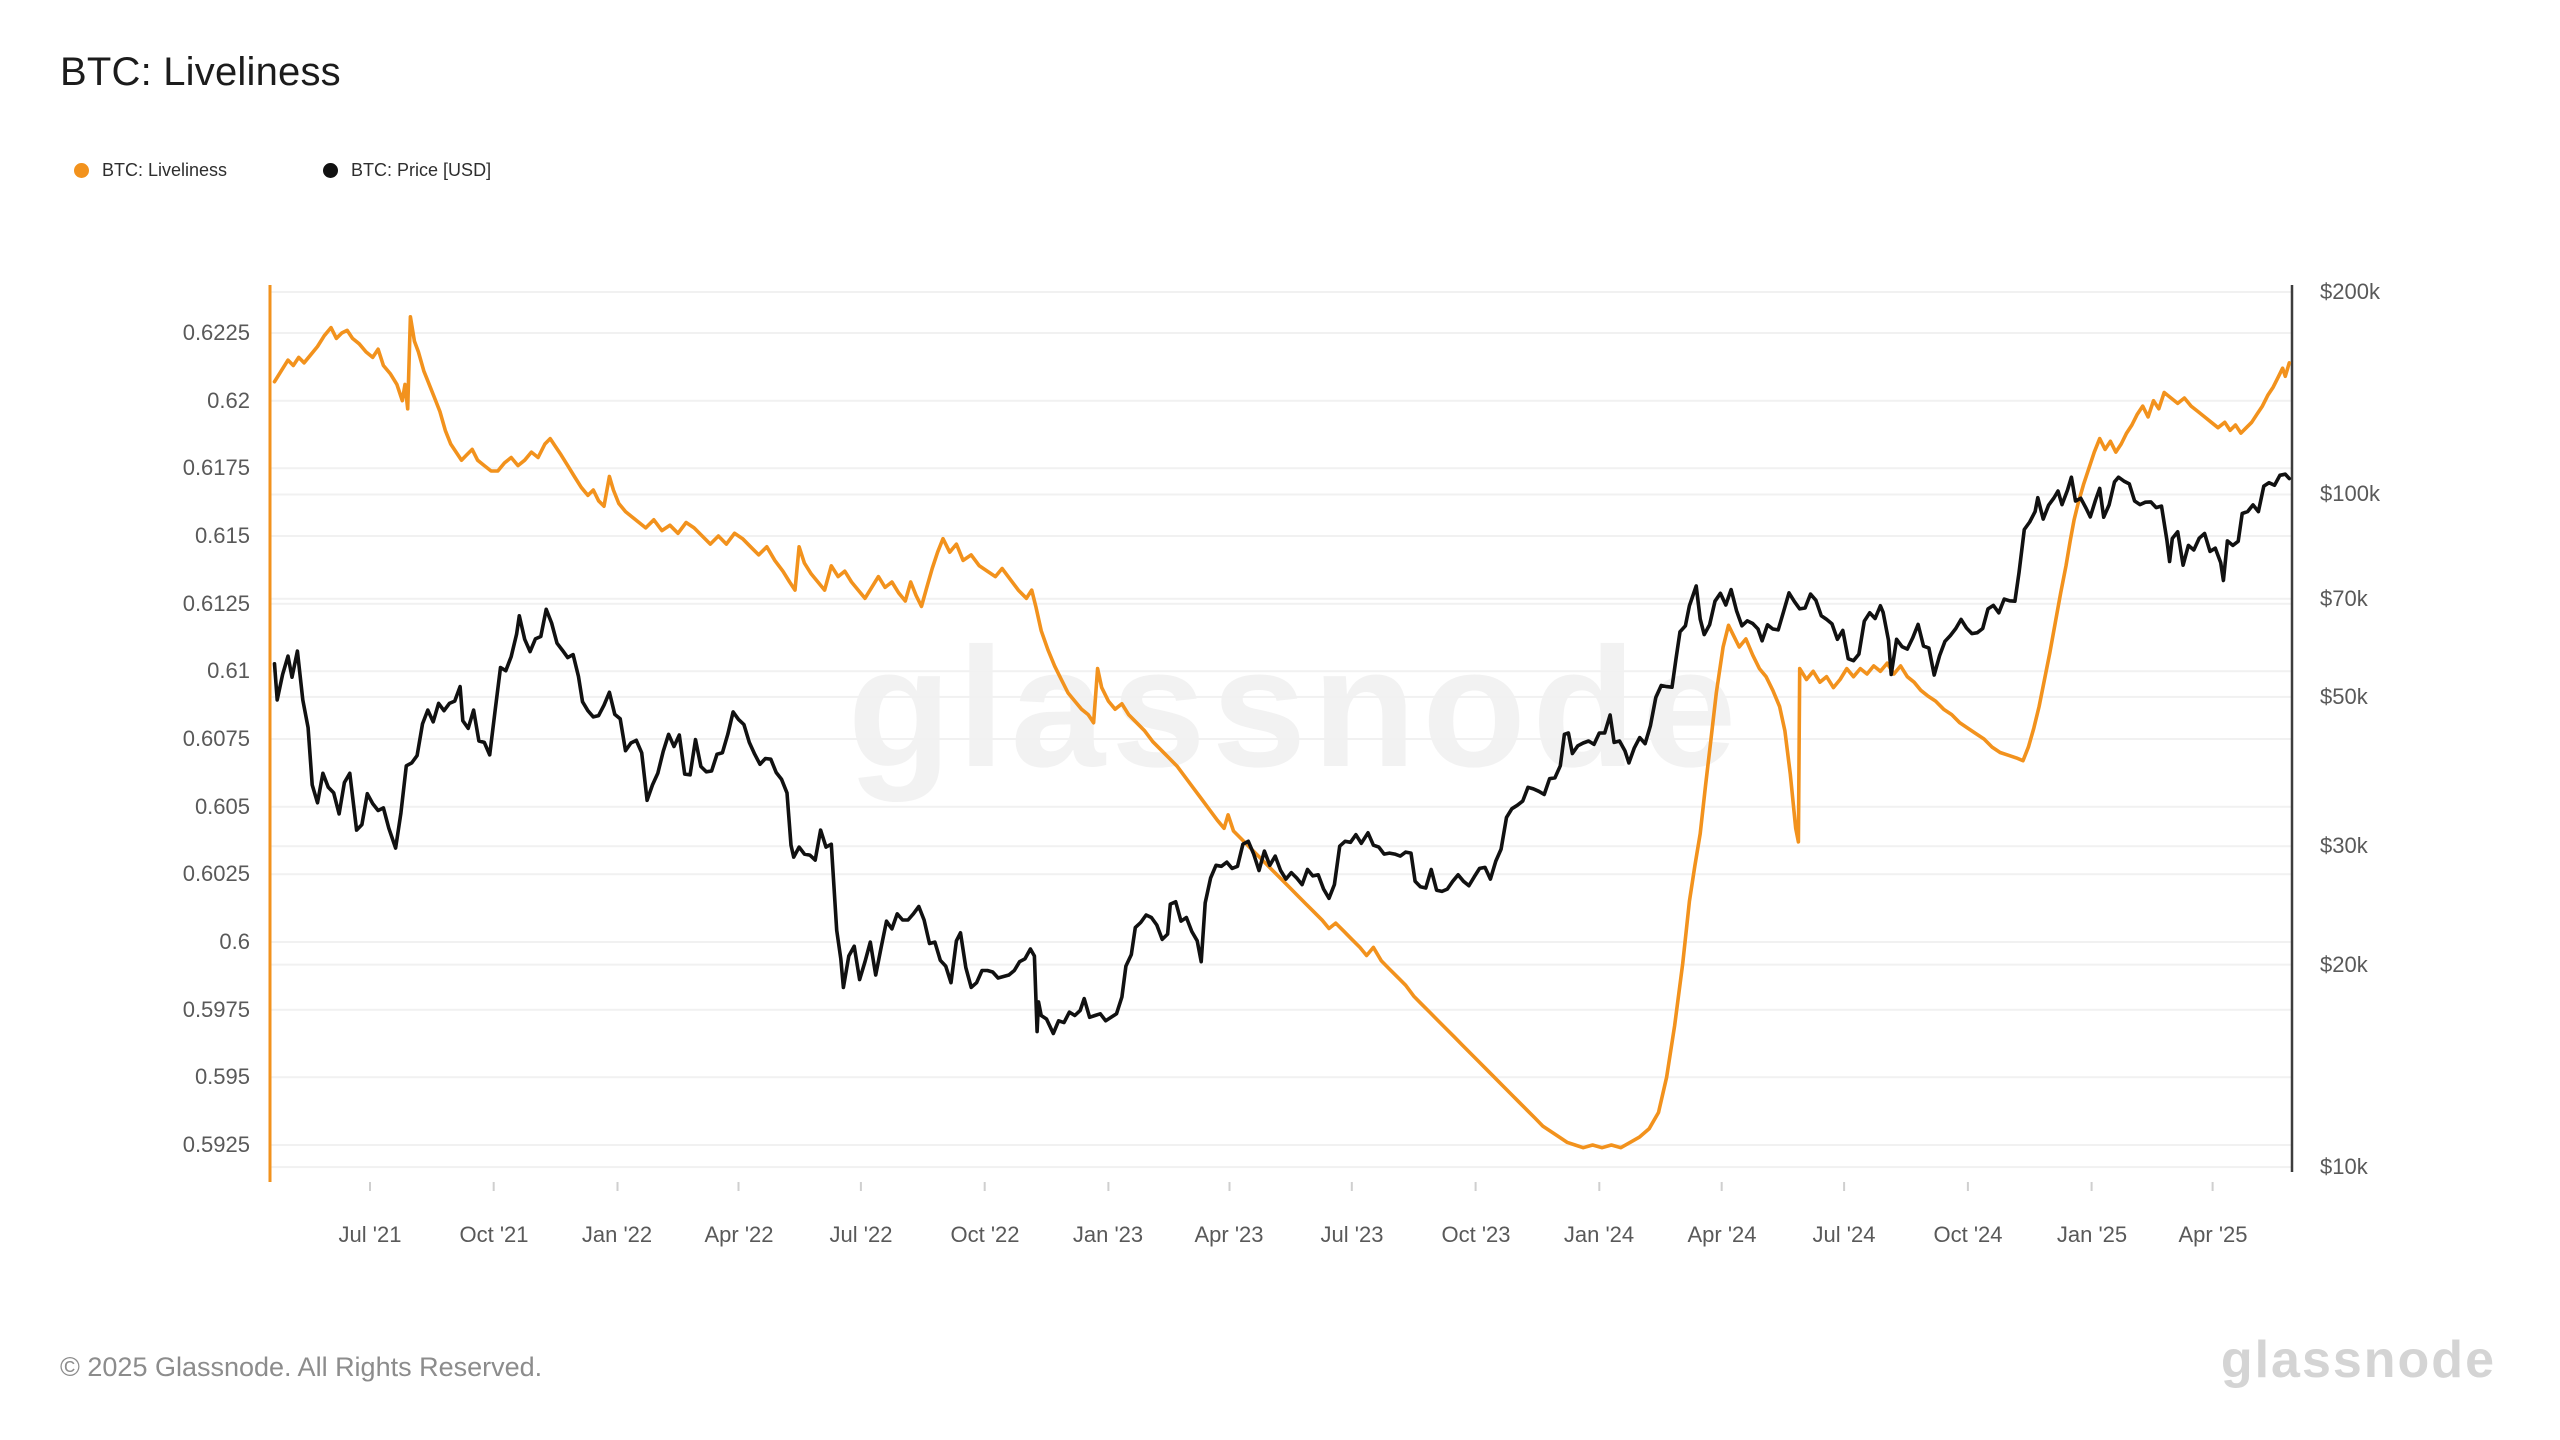 This screenshot has height=1440, width=2560. What do you see at coordinates (1968, 1234) in the screenshot?
I see `x-axis-tick-label: Oct '24` at bounding box center [1968, 1234].